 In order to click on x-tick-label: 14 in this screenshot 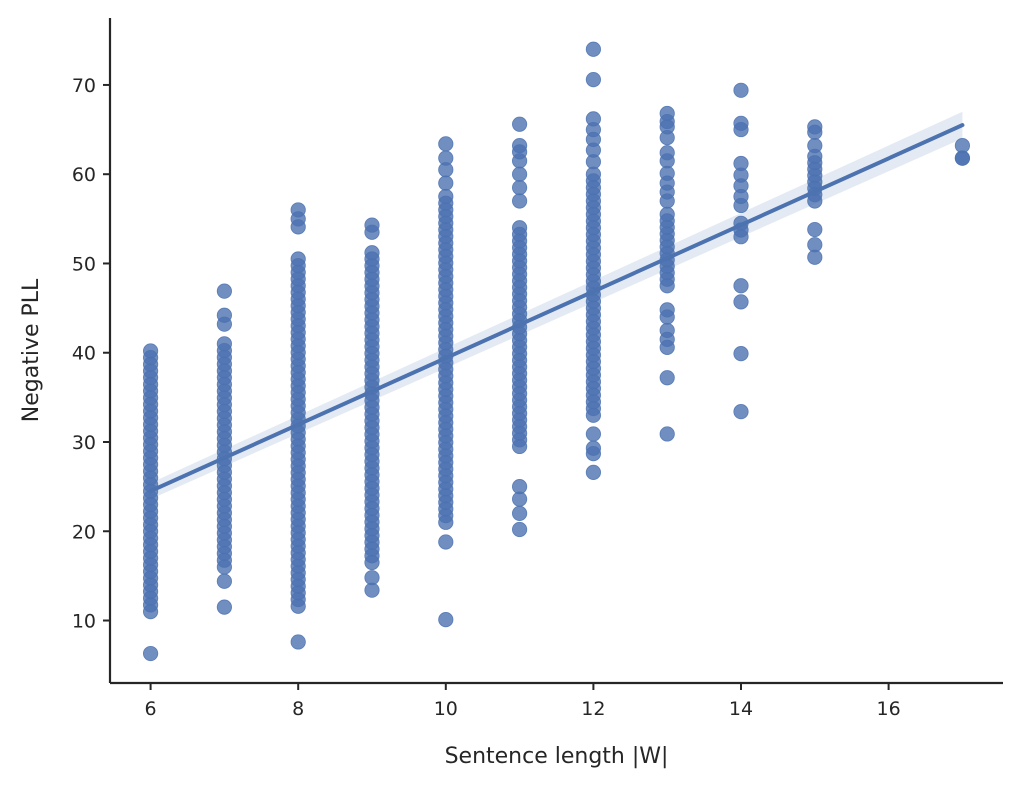, I will do `click(741, 709)`.